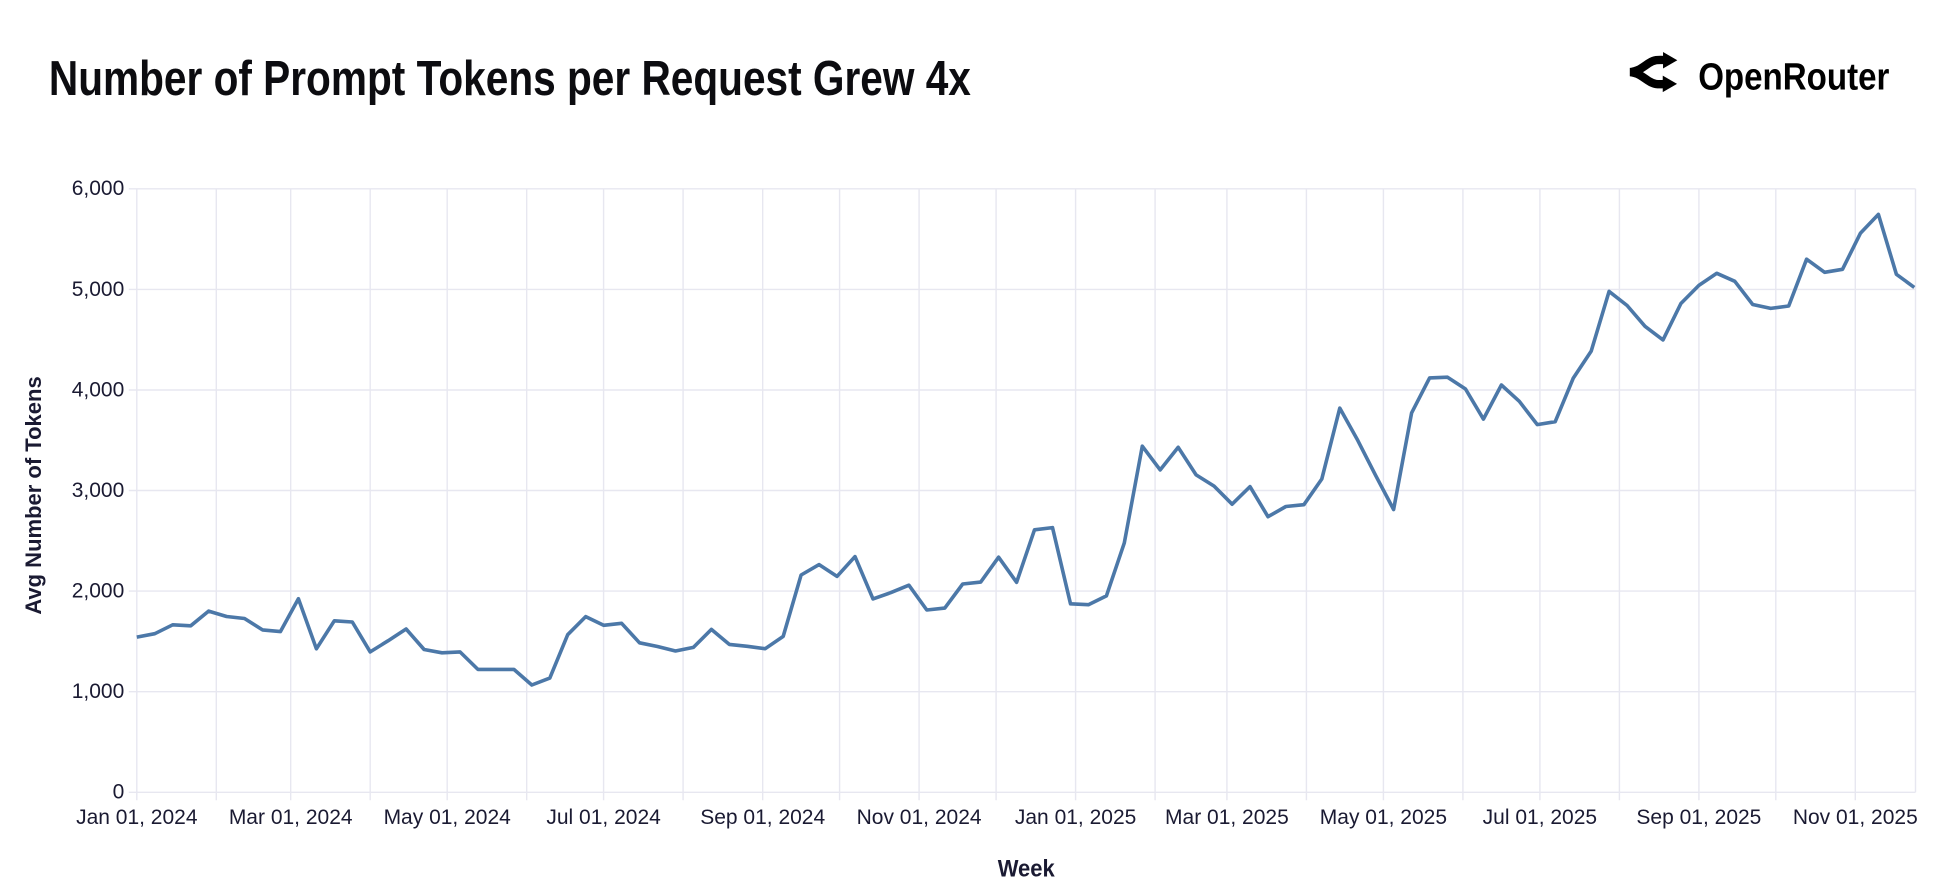 Image resolution: width=1938 pixels, height=884 pixels. I want to click on svg-text: Mar 01, 2024, so click(291, 817).